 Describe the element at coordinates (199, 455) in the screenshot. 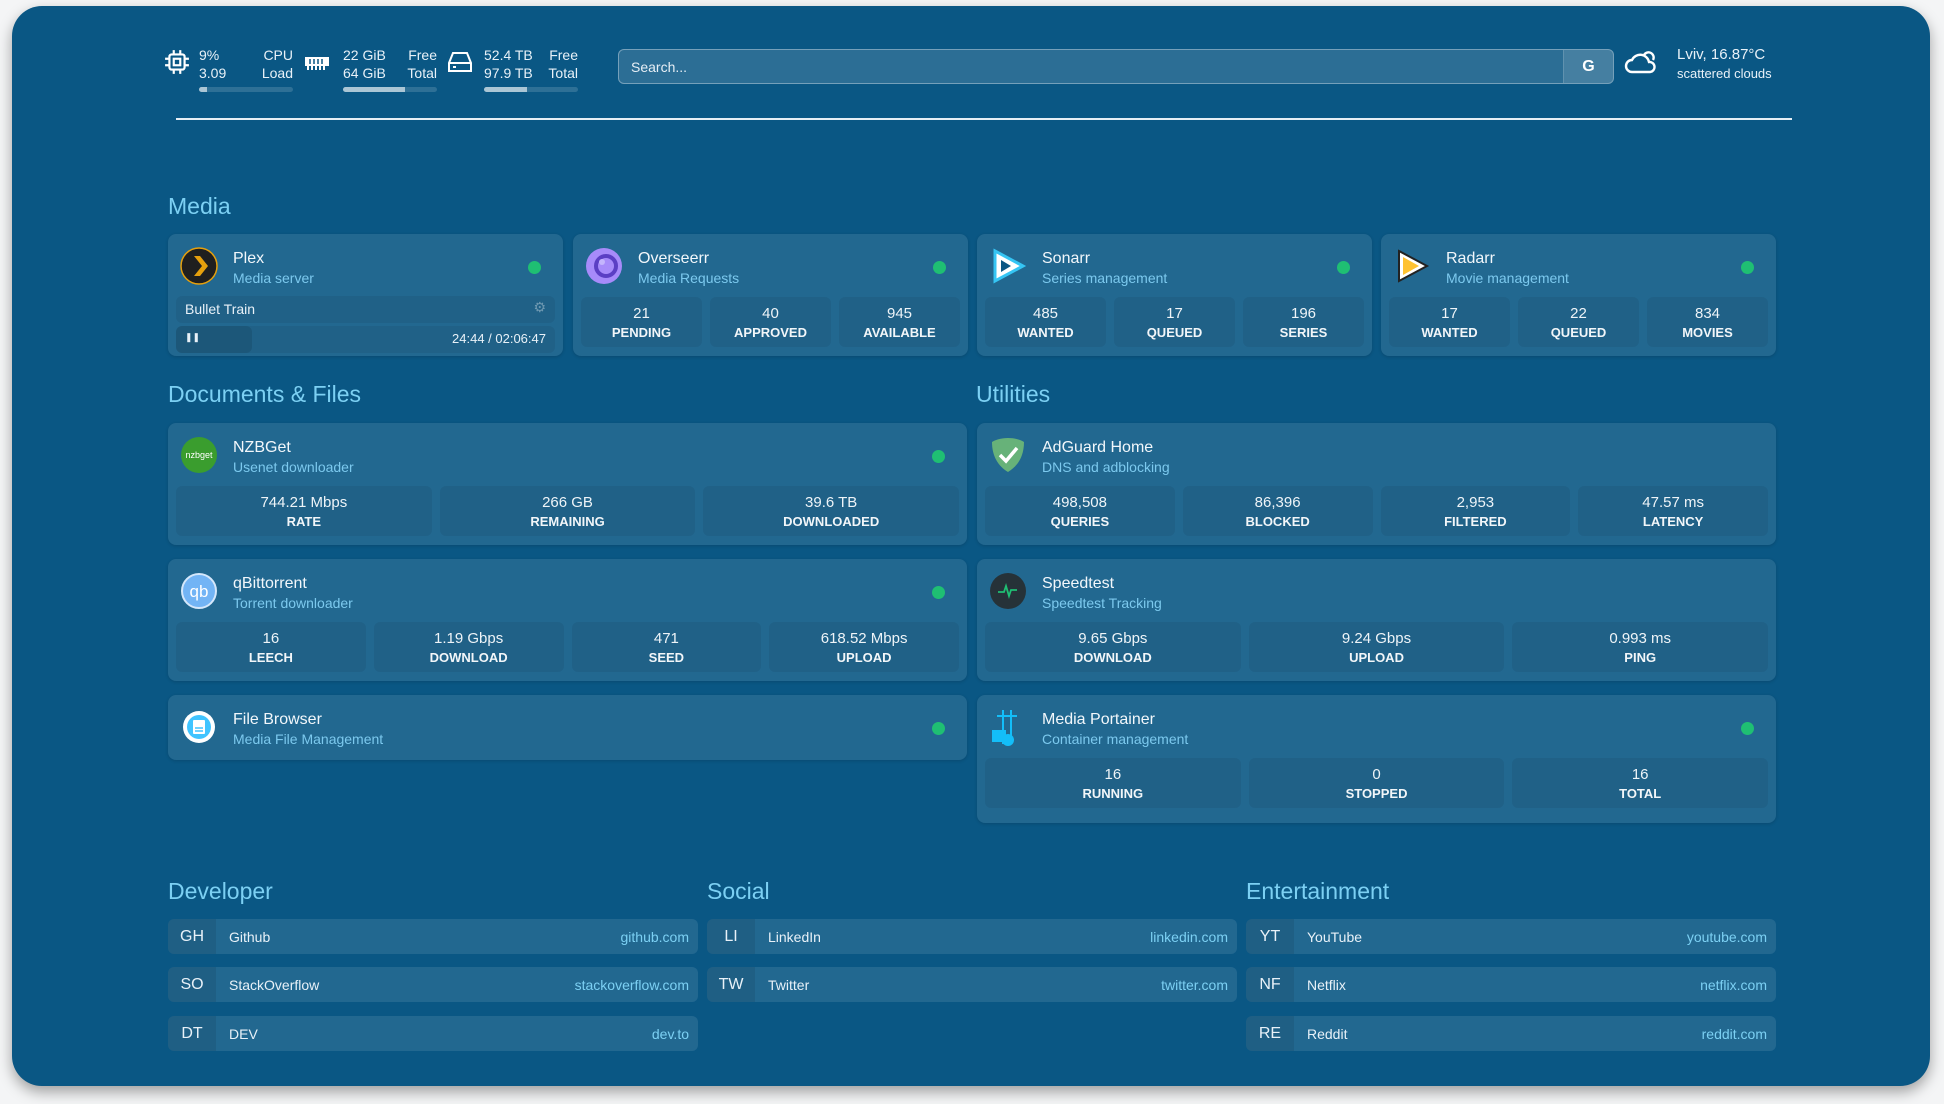

I see `svg-text: nzbget` at that location.